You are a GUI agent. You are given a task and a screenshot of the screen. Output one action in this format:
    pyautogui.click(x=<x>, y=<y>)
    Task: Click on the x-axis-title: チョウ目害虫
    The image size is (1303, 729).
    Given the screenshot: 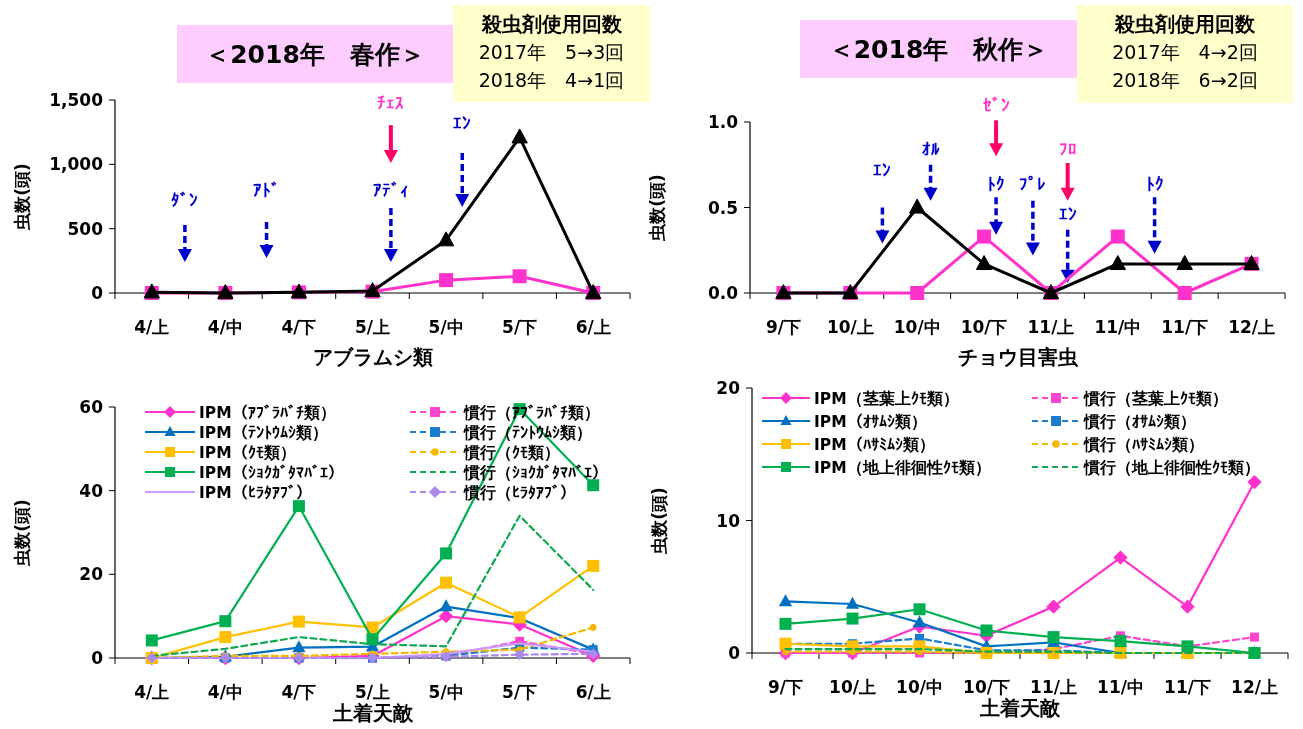 What is the action you would take?
    pyautogui.click(x=1018, y=357)
    